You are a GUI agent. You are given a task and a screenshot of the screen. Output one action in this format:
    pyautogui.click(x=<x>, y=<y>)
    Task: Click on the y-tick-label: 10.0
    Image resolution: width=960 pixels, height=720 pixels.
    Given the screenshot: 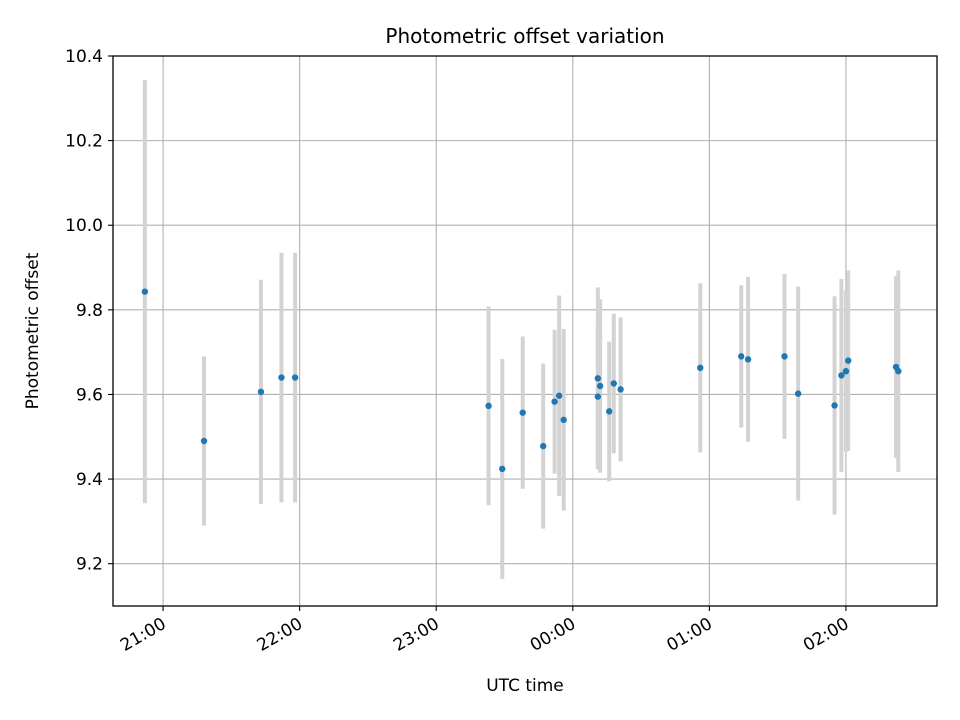 What is the action you would take?
    pyautogui.click(x=84, y=226)
    